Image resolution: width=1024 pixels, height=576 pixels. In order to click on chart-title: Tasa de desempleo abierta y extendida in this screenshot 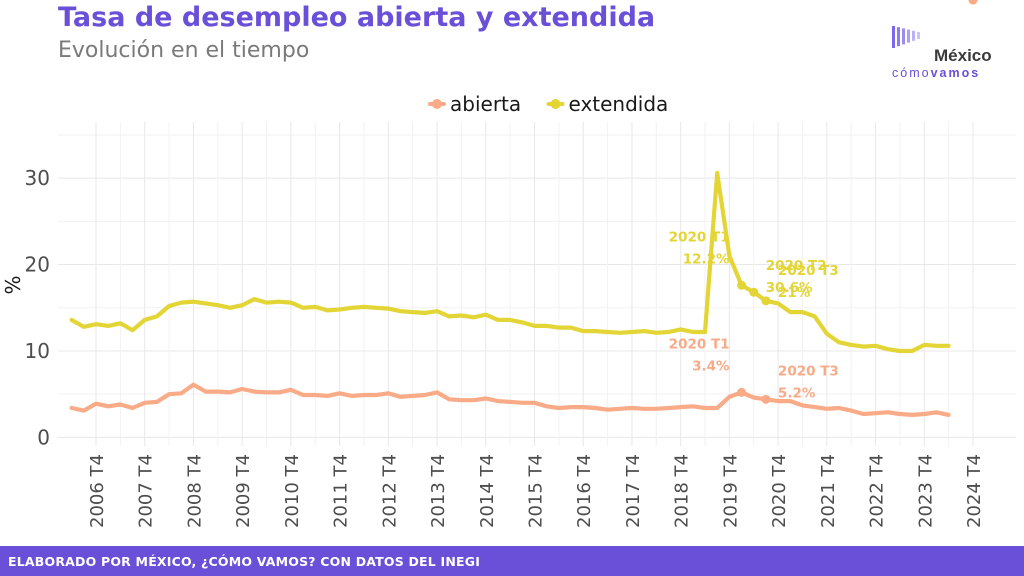, I will do `click(357, 17)`.